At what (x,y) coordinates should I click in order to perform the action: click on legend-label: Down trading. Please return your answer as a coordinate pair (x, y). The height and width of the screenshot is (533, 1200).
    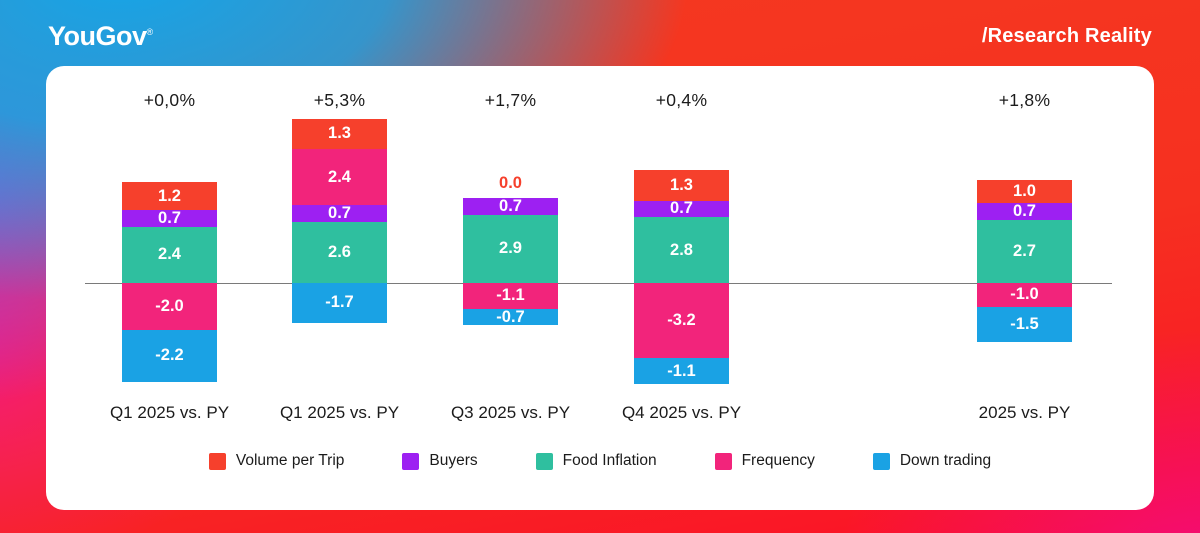
    Looking at the image, I should click on (945, 460).